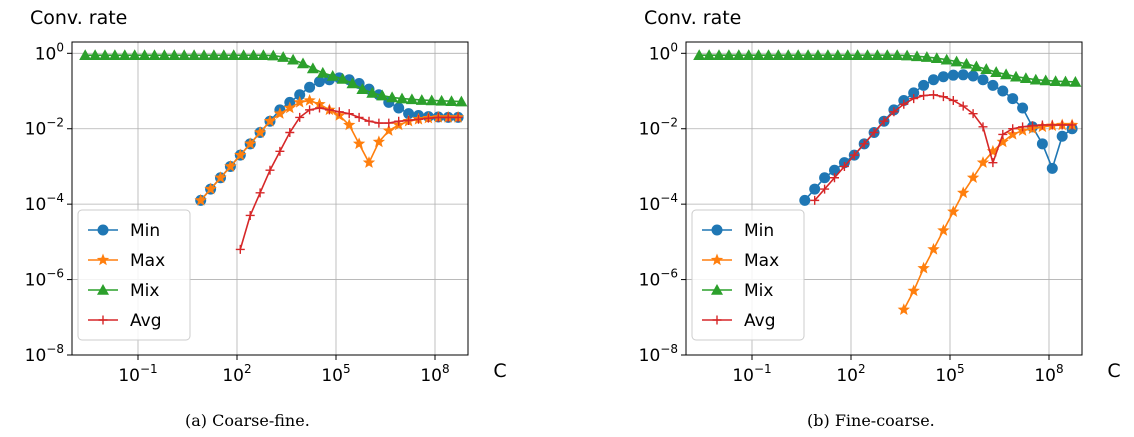 This screenshot has height=437, width=1134. What do you see at coordinates (44, 203) in the screenshot?
I see `y-tick-label: 10⁻⁴` at bounding box center [44, 203].